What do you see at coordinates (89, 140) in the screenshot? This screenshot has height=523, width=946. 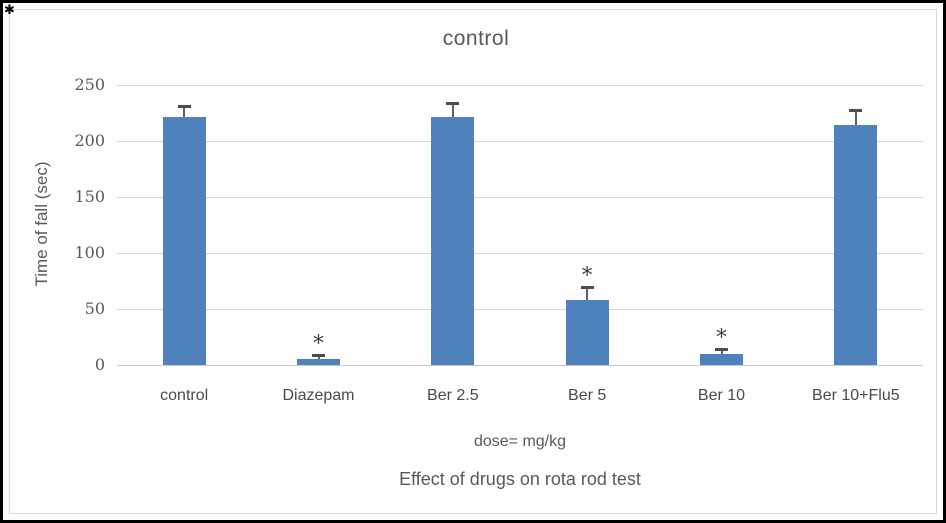 I see `y-tick-label: 200` at bounding box center [89, 140].